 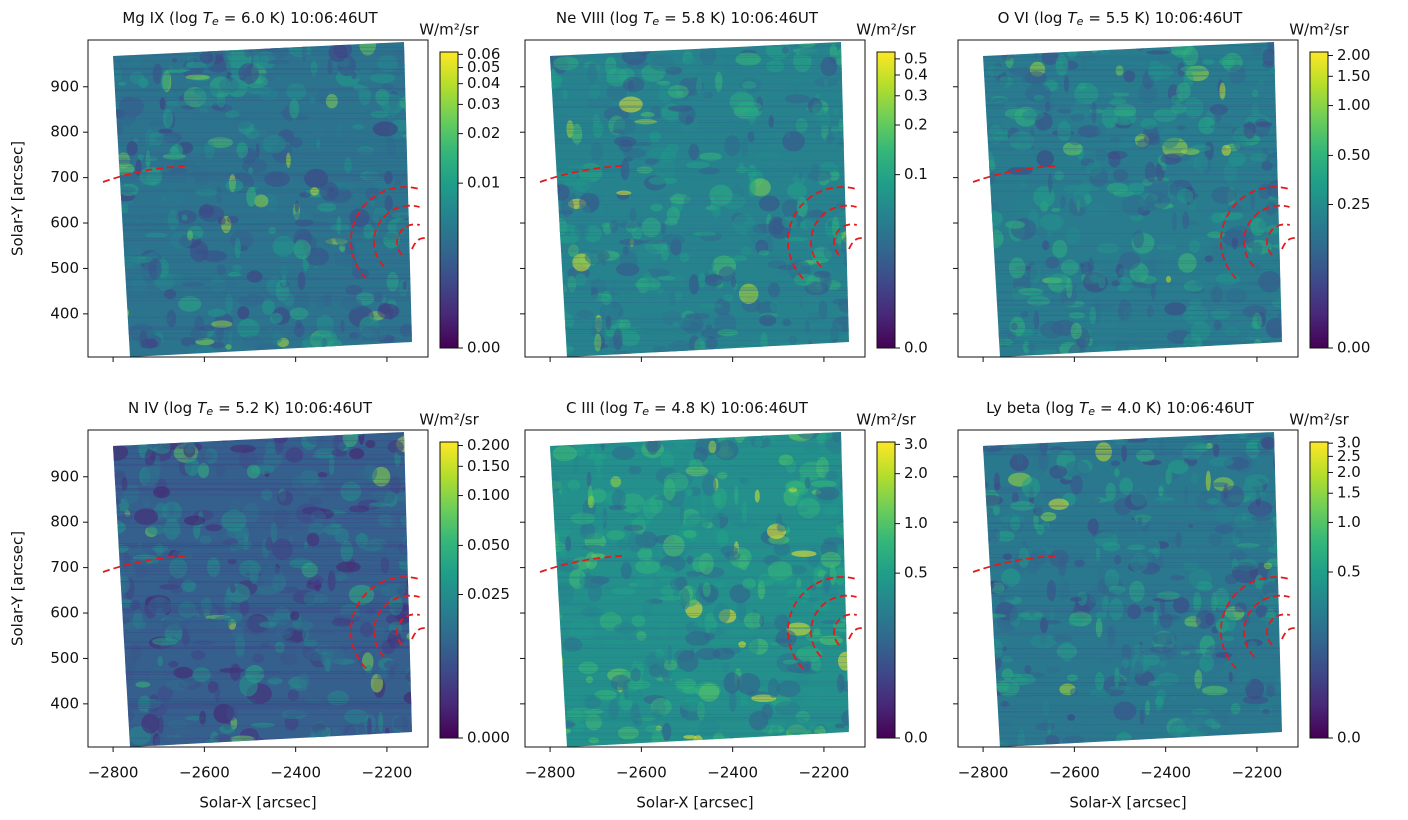 I want to click on colorbar-tick-label: 0.50, so click(x=1353, y=155).